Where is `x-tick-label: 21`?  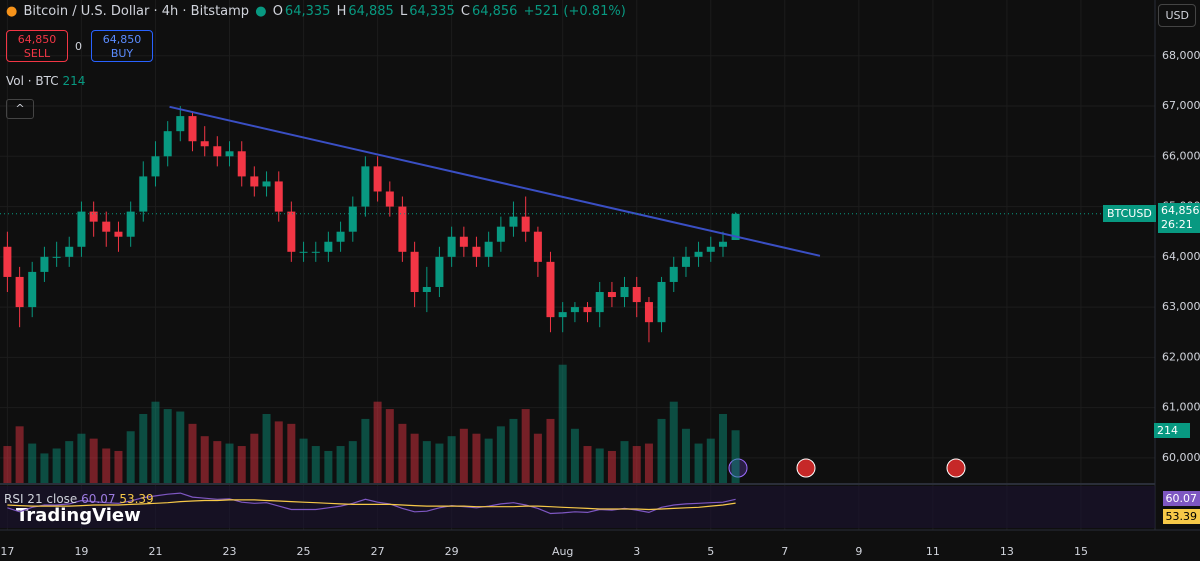 x-tick-label: 21 is located at coordinates (155, 551).